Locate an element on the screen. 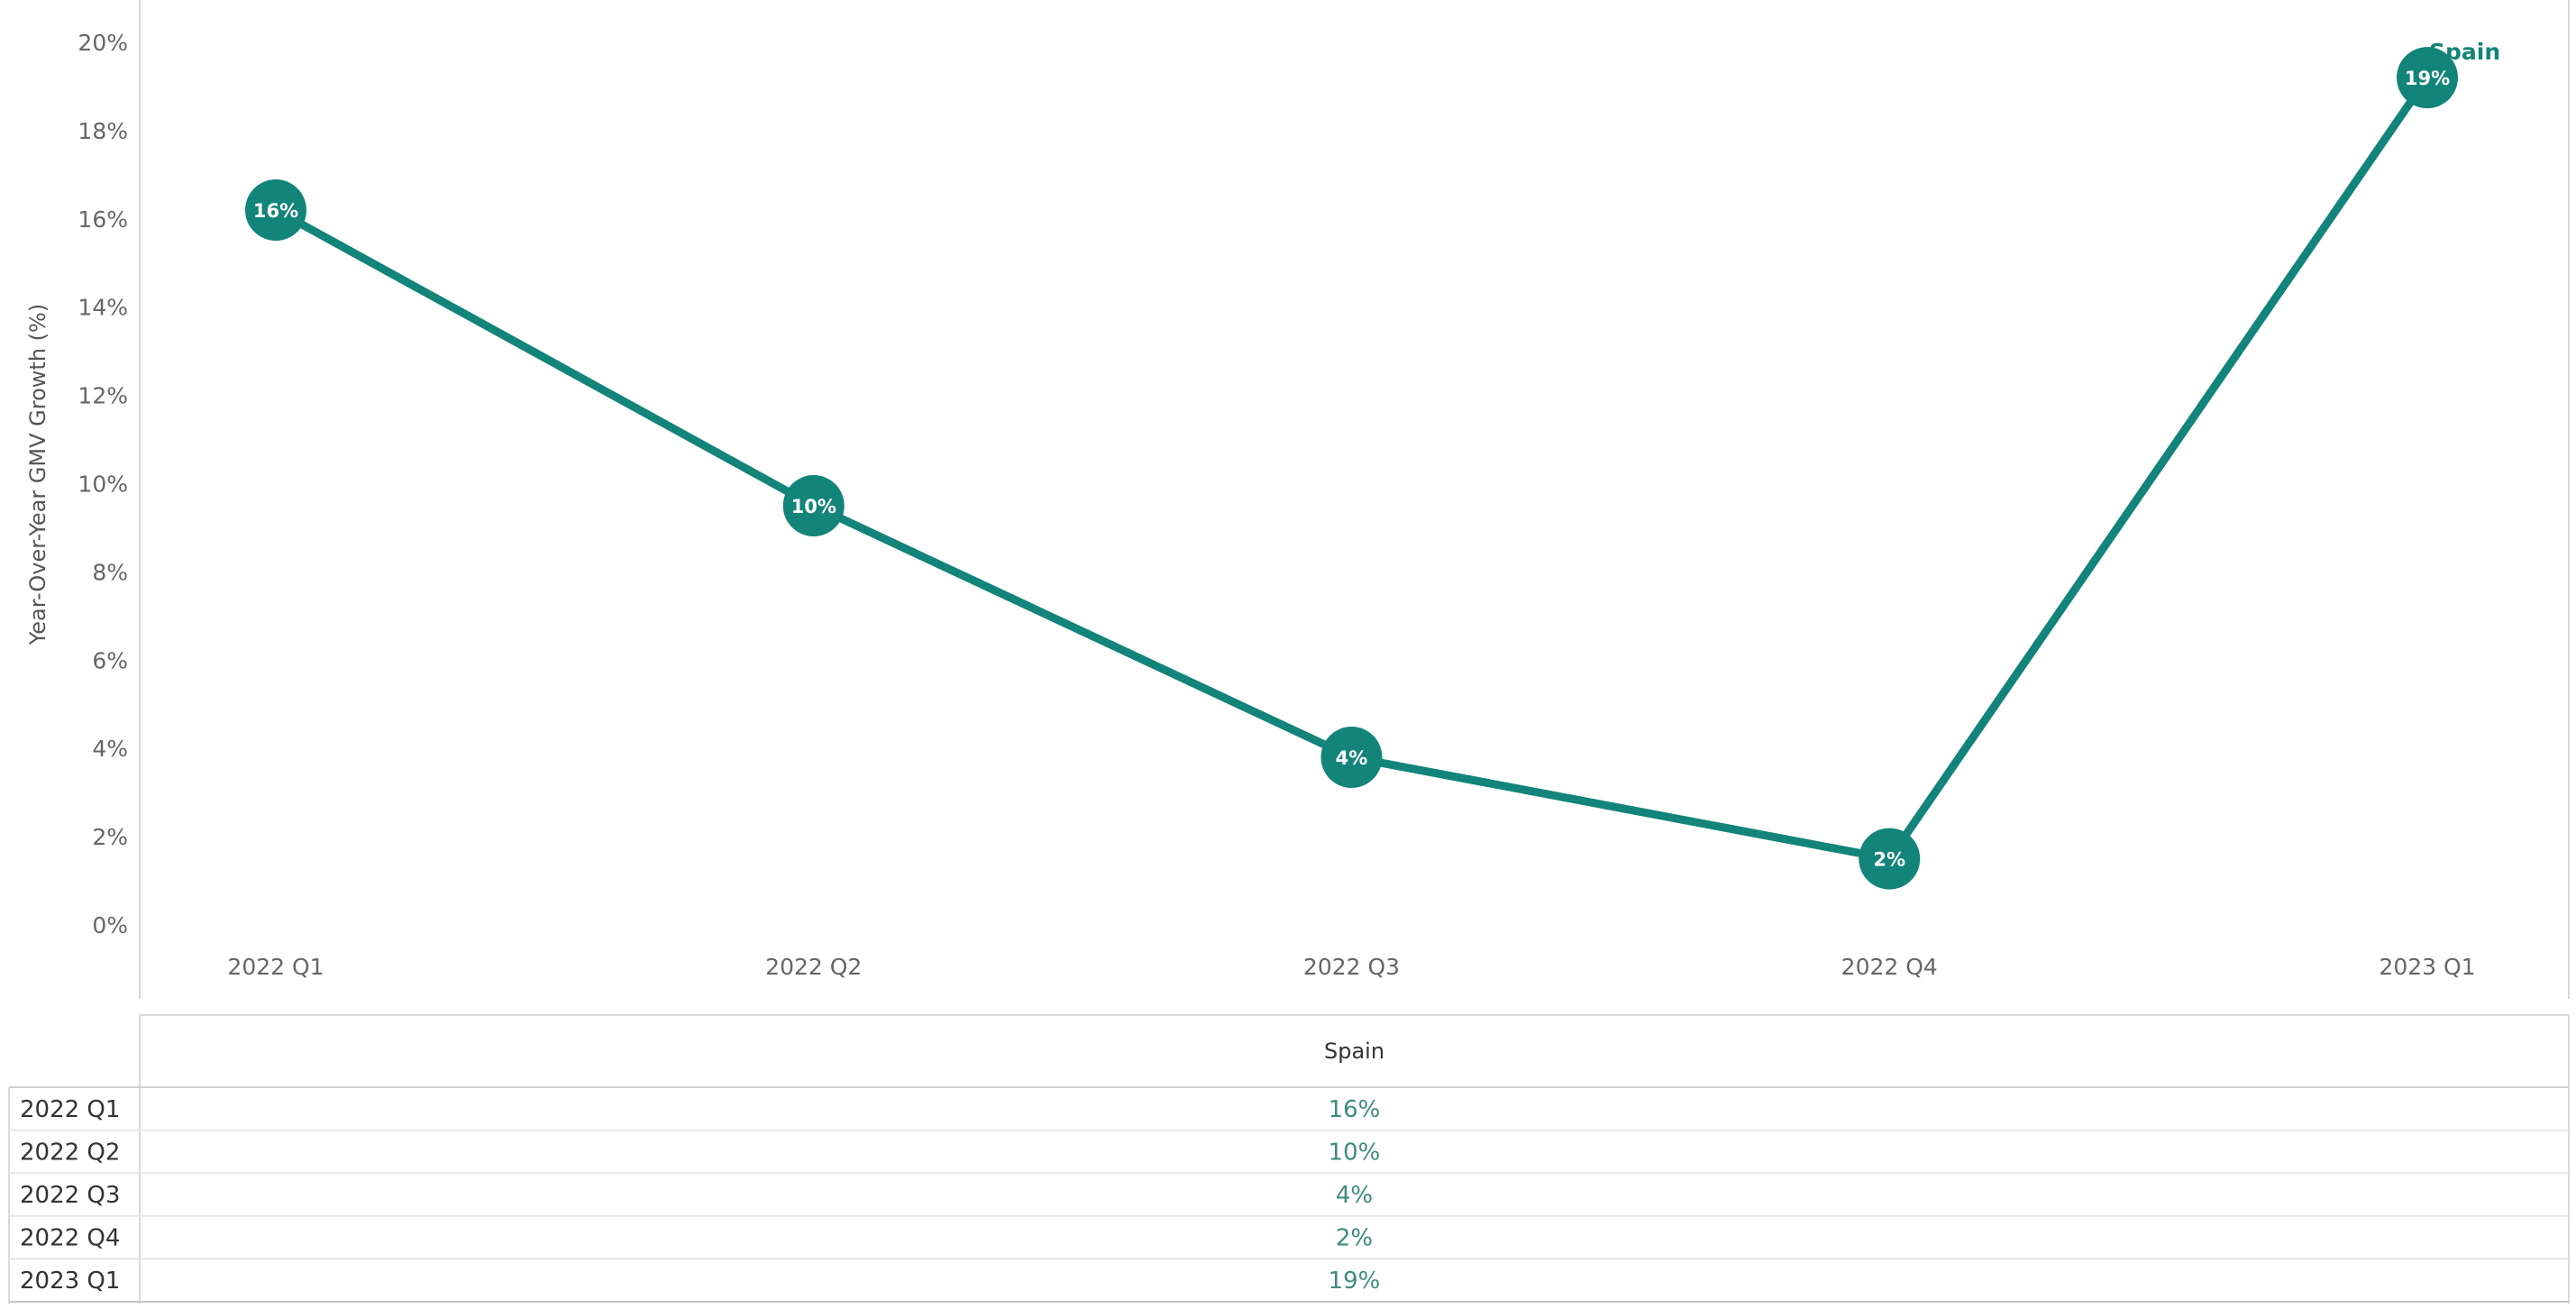 The image size is (2576, 1309). x-tick-label: 2022 Q1 is located at coordinates (275, 967).